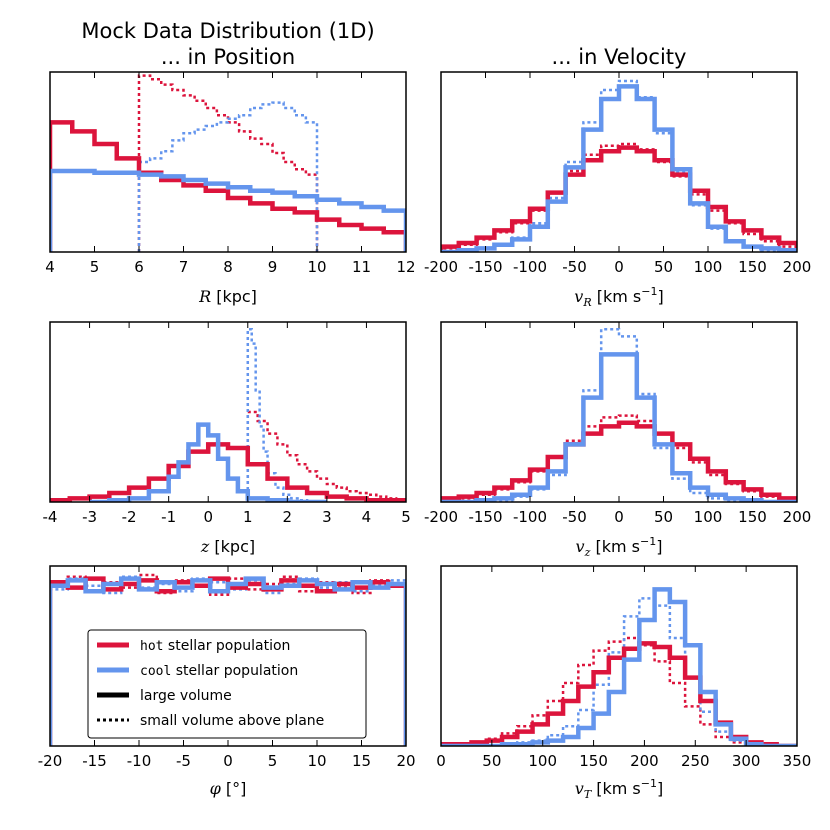  Describe the element at coordinates (405, 267) in the screenshot. I see `x-tick-label: 12` at that location.